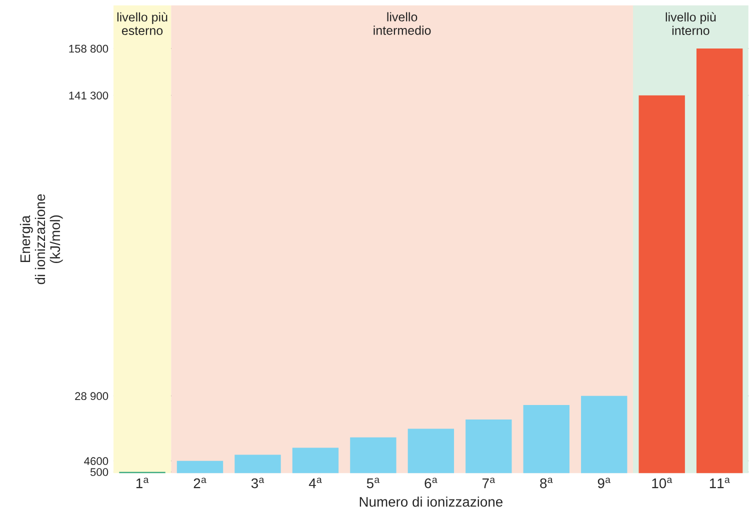 The width and height of the screenshot is (756, 520). Describe the element at coordinates (402, 23) in the screenshot. I see `band-label: livello intermedio` at that location.